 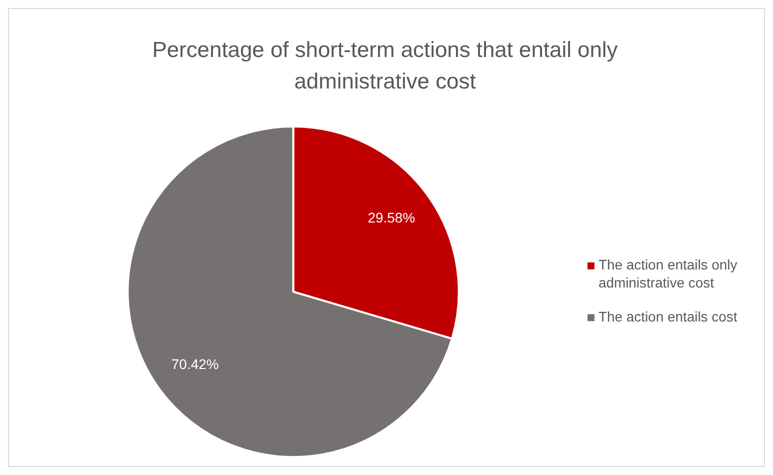 I want to click on data-label: 70.42%, so click(x=195, y=364).